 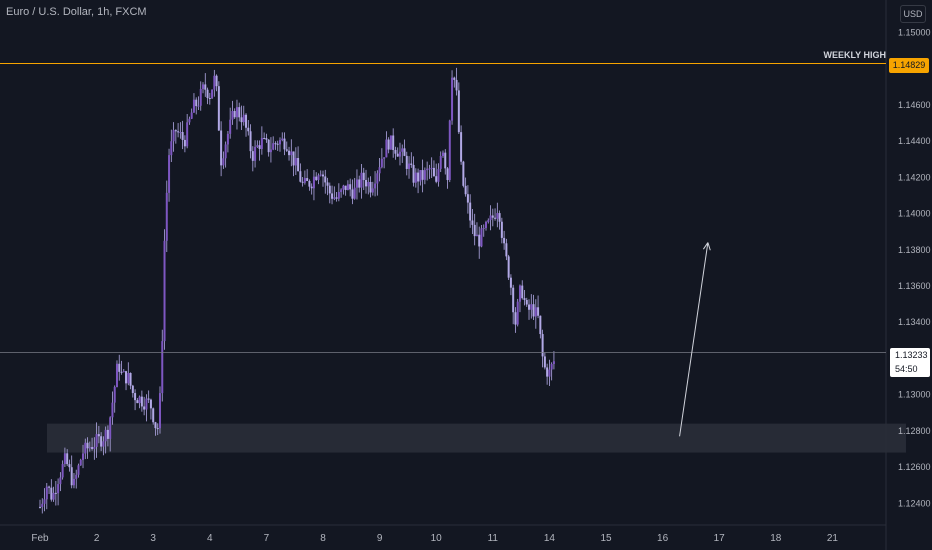 What do you see at coordinates (913, 14) in the screenshot?
I see `currency-button: USD` at bounding box center [913, 14].